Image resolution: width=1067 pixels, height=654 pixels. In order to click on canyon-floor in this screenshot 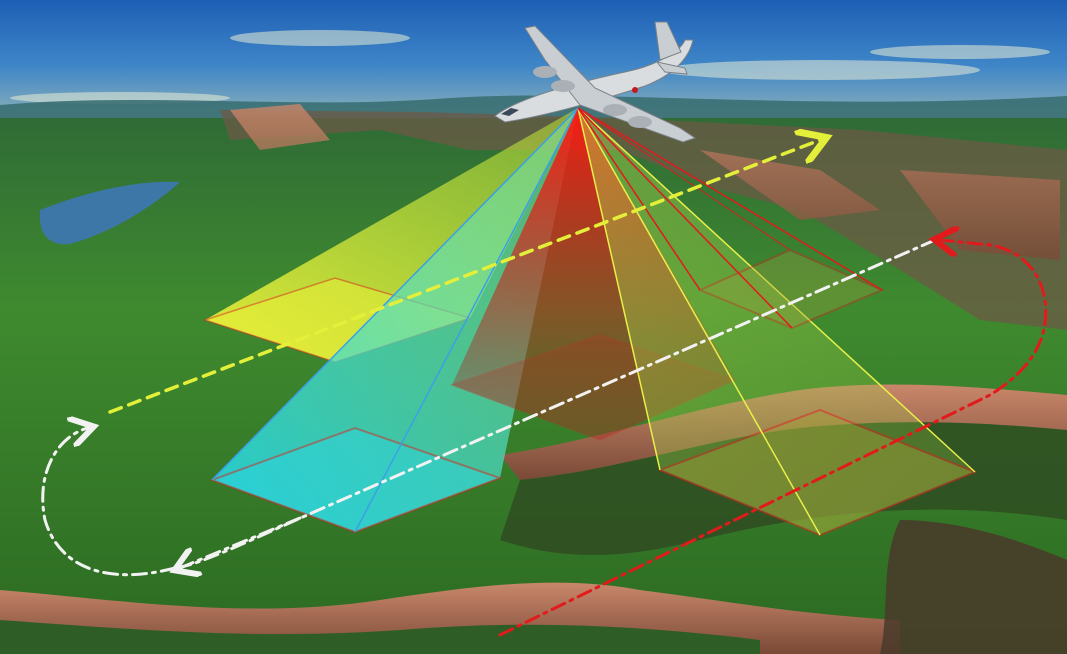, I will do `click(380, 637)`.